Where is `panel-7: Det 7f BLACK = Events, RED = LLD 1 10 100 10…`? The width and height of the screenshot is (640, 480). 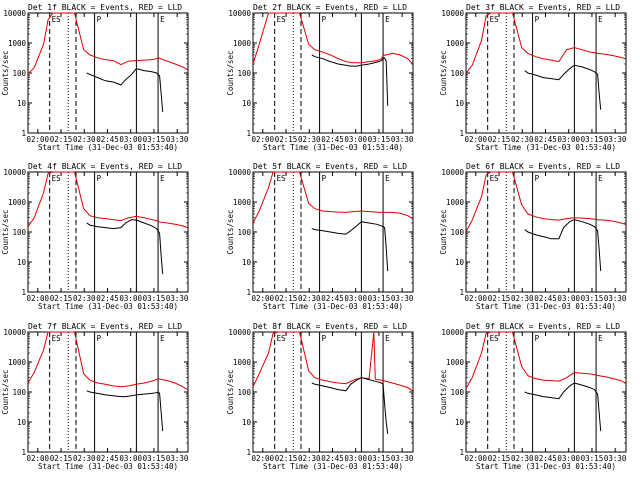 panel-7: Det 7f BLACK = Events, RED = LLD 1 10 100 10… is located at coordinates (95, 396).